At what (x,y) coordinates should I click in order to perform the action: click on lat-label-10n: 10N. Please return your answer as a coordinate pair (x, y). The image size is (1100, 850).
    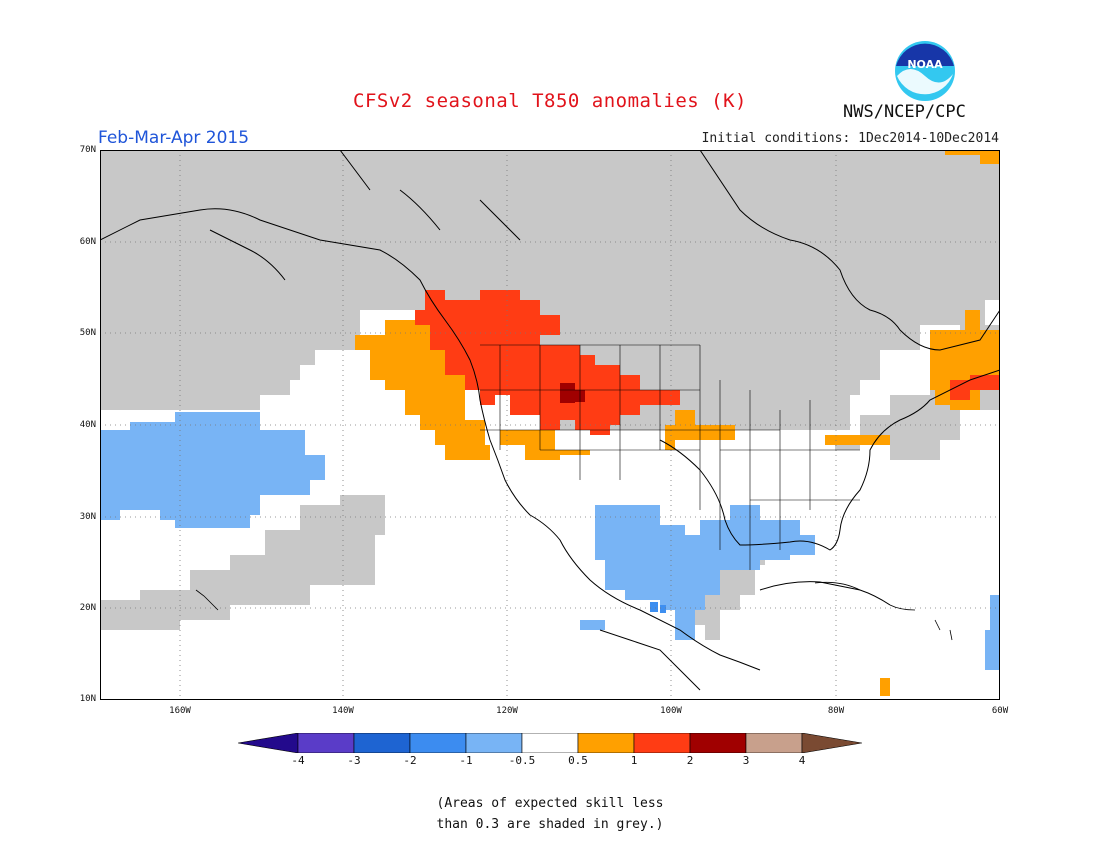
    Looking at the image, I should click on (87, 699).